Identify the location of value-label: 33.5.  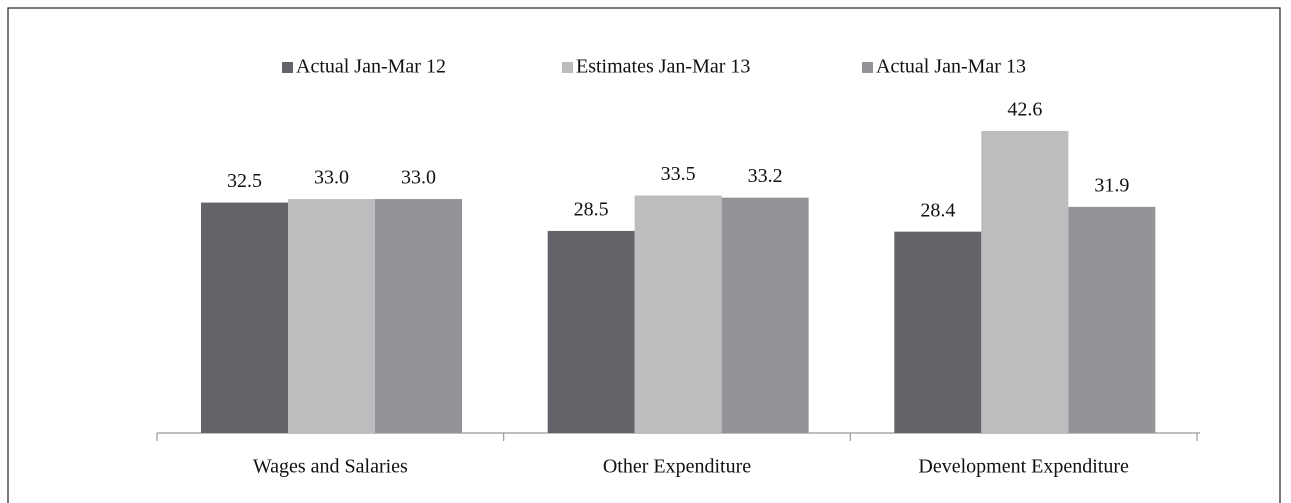
(678, 174).